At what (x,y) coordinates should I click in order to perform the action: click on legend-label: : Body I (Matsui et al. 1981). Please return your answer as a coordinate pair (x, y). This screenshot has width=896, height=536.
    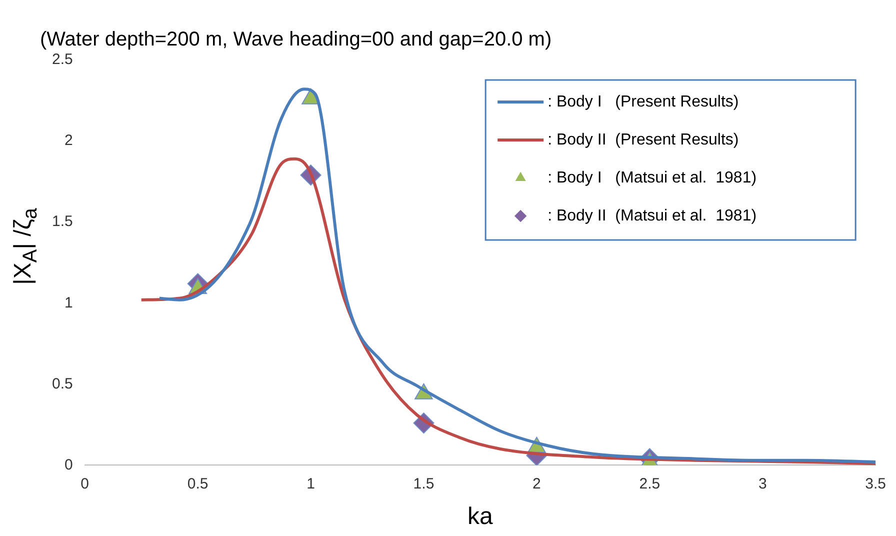
    Looking at the image, I should click on (652, 177).